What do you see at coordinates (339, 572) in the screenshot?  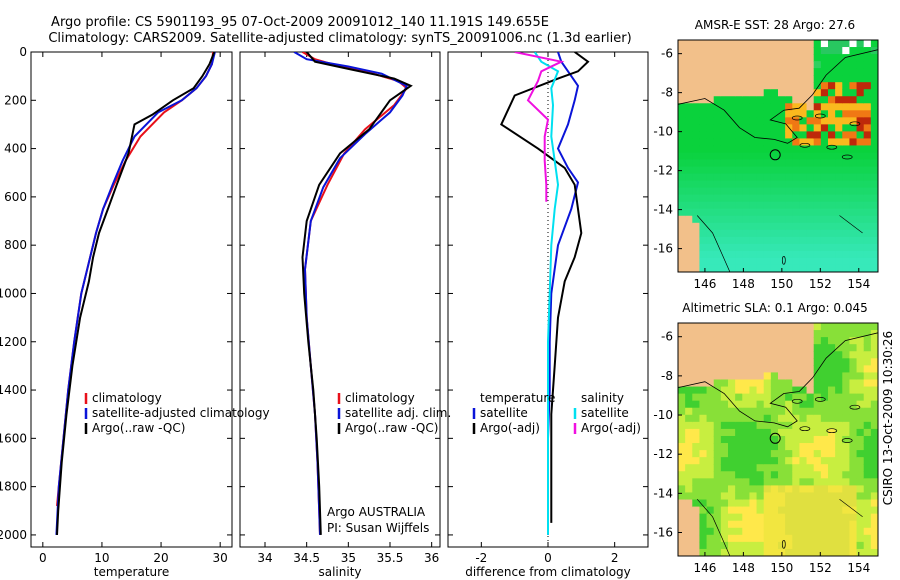 I see `salinity-xlabel: salinity` at bounding box center [339, 572].